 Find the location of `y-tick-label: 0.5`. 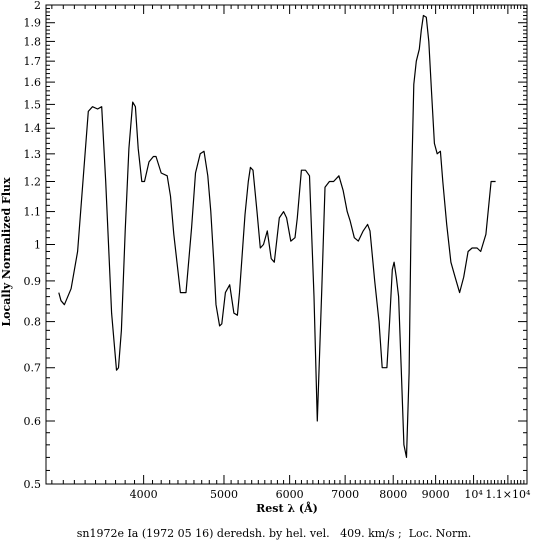

y-tick-label: 0.5 is located at coordinates (33, 484).